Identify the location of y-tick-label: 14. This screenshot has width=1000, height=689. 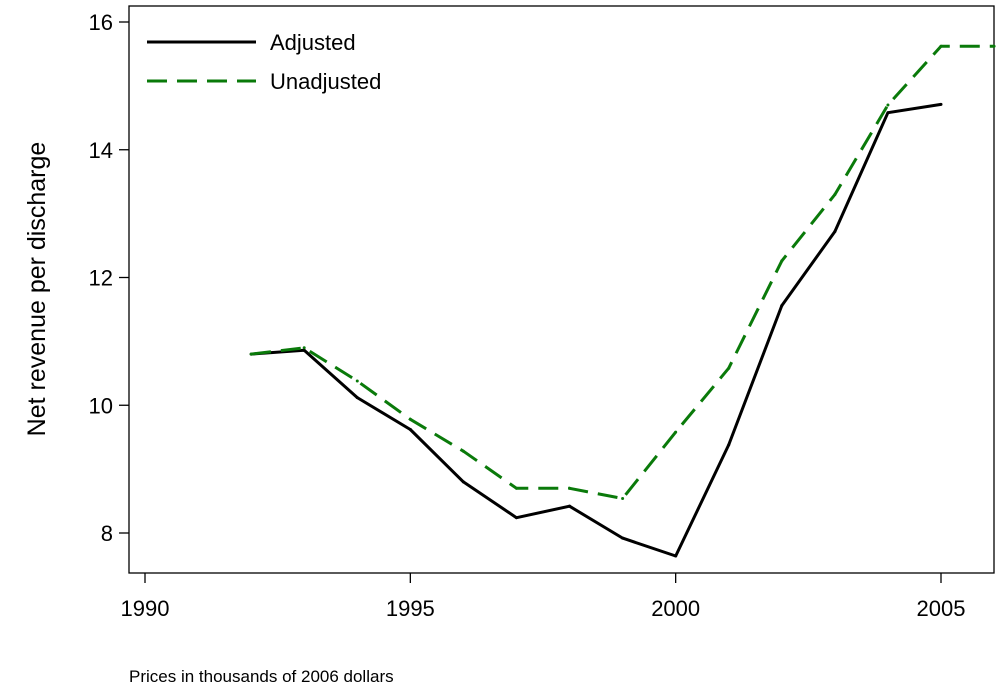
(101, 150).